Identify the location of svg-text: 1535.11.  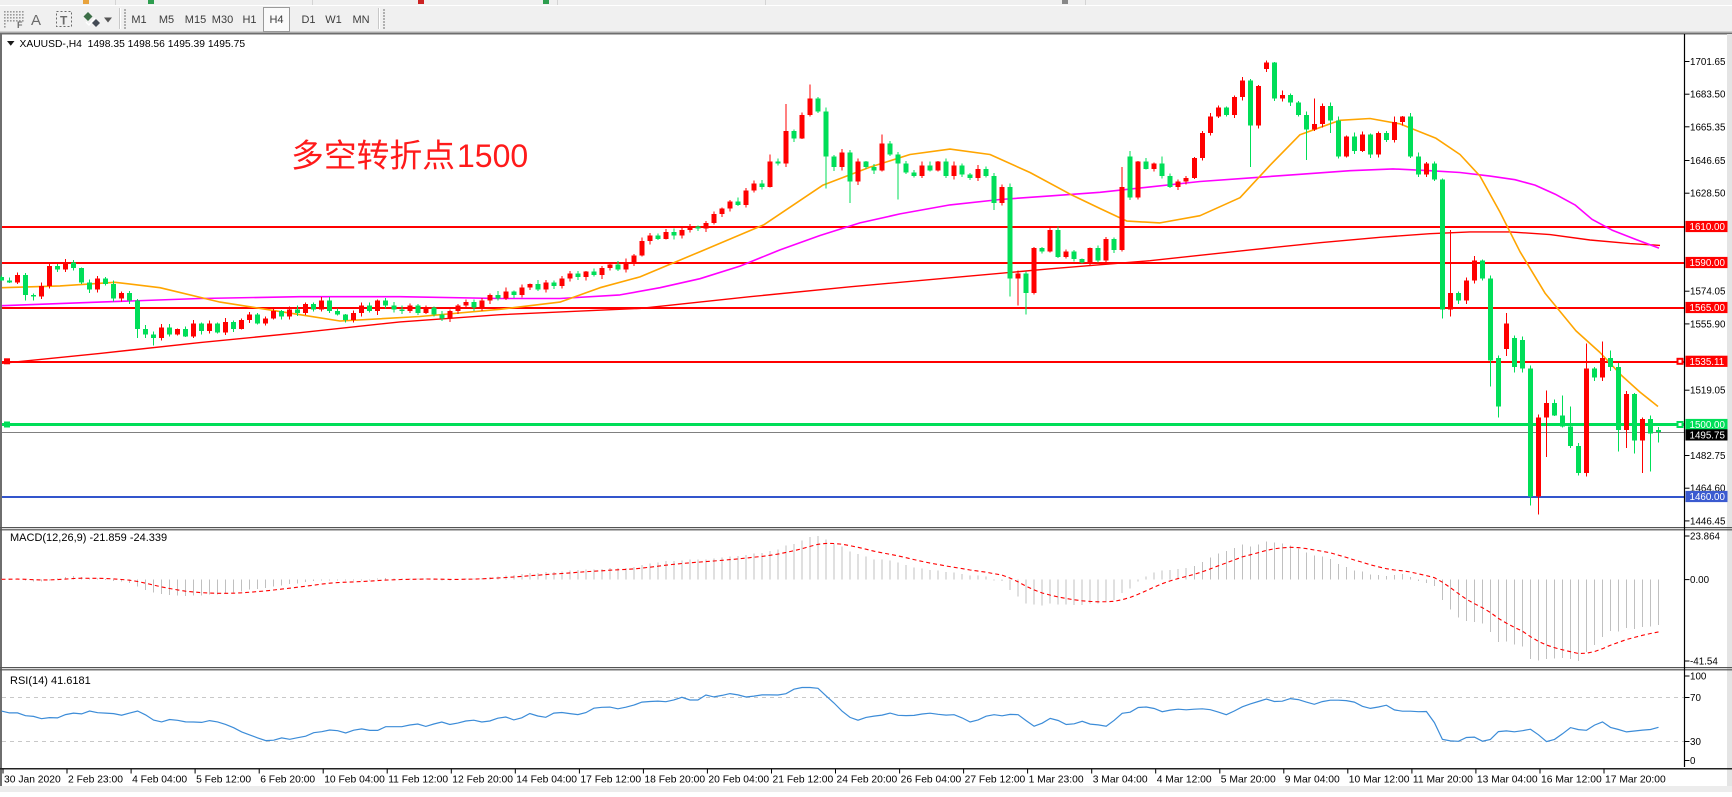
(1707, 362).